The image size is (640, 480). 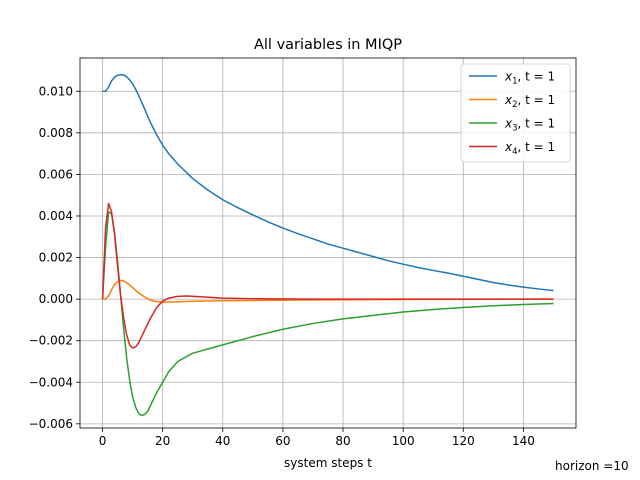 What do you see at coordinates (56, 216) in the screenshot?
I see `y-tick-label: 0.004` at bounding box center [56, 216].